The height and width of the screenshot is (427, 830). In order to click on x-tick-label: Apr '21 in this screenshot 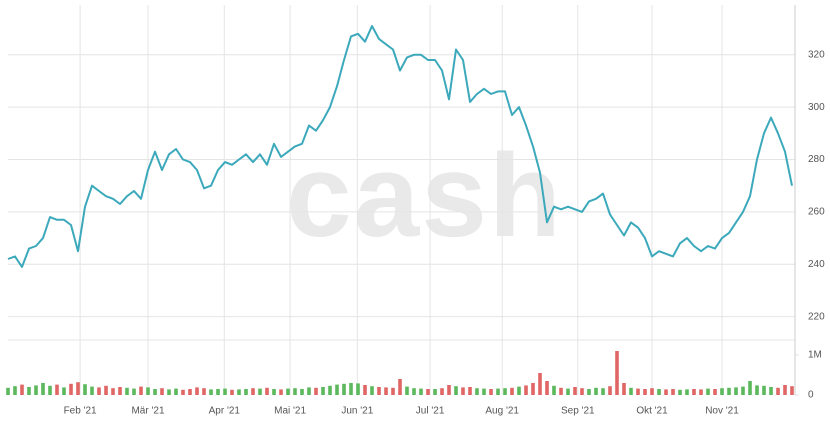, I will do `click(225, 411)`.